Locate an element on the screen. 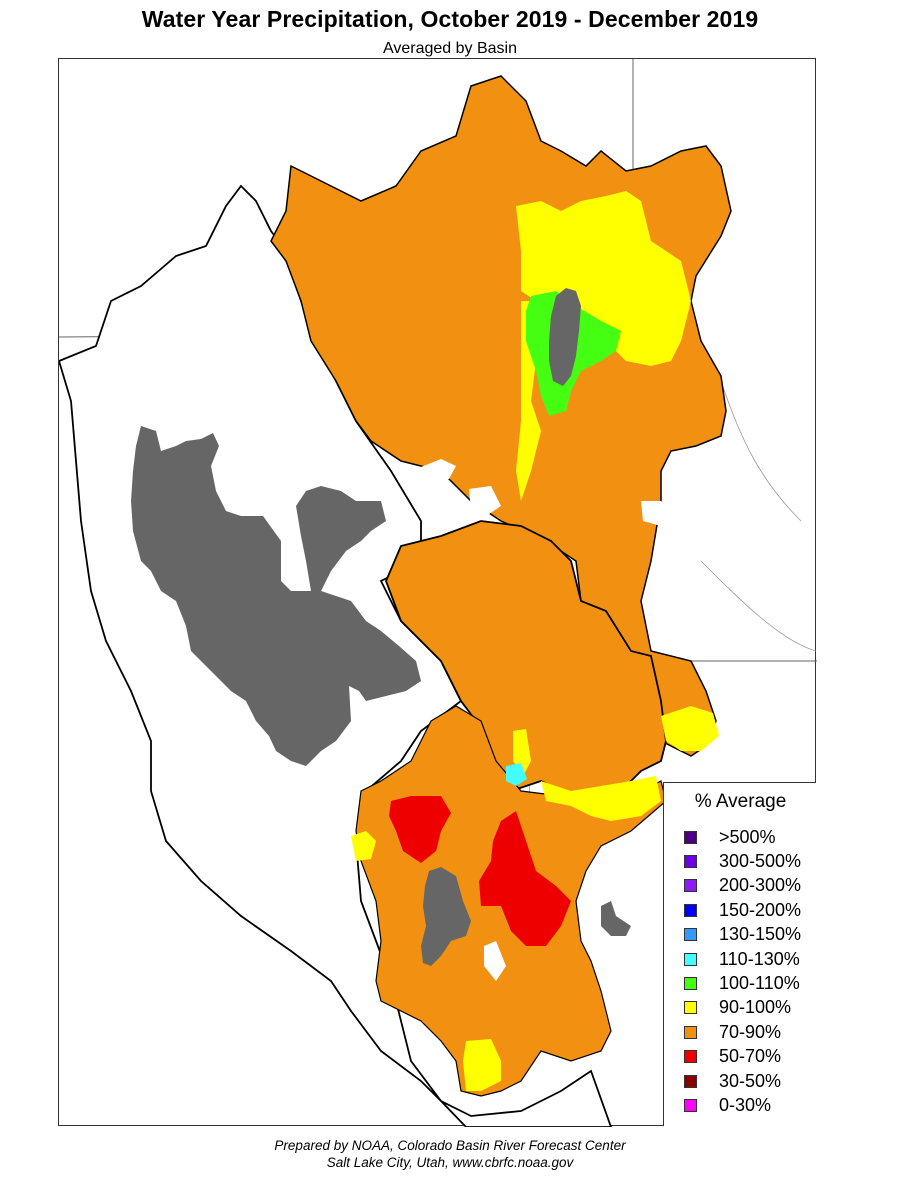 The height and width of the screenshot is (1200, 900). red-areas is located at coordinates (480, 871).